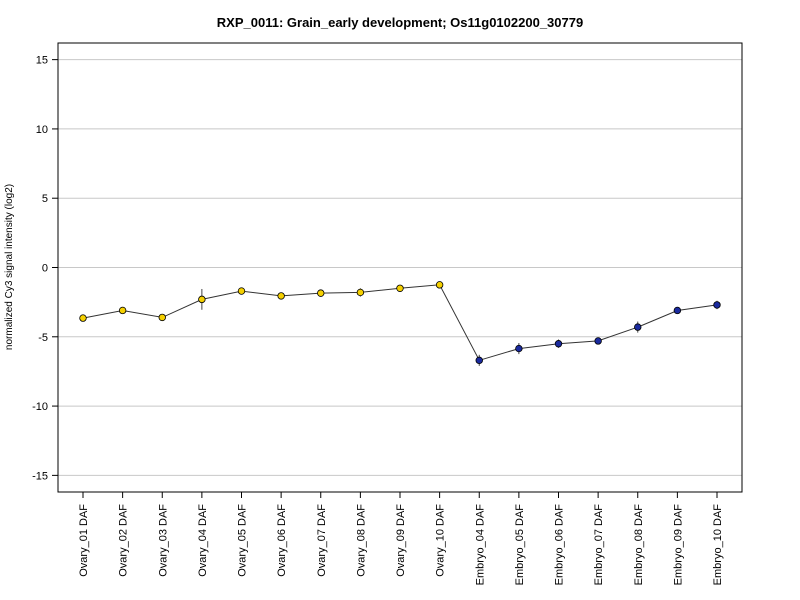 The width and height of the screenshot is (800, 600). I want to click on x-tick-label: Ovary_03 DAF, so click(163, 540).